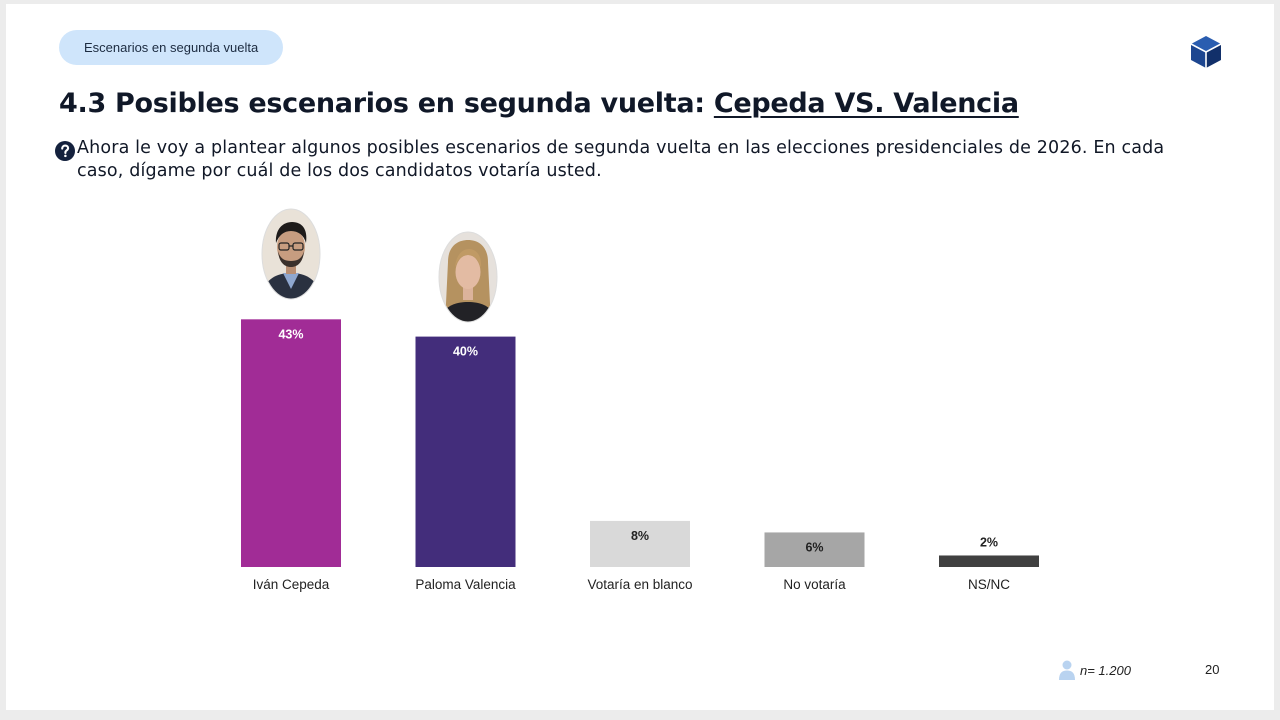 The height and width of the screenshot is (720, 1280). What do you see at coordinates (171, 47) in the screenshot?
I see `section-tag: Escenarios en segunda vuelta` at bounding box center [171, 47].